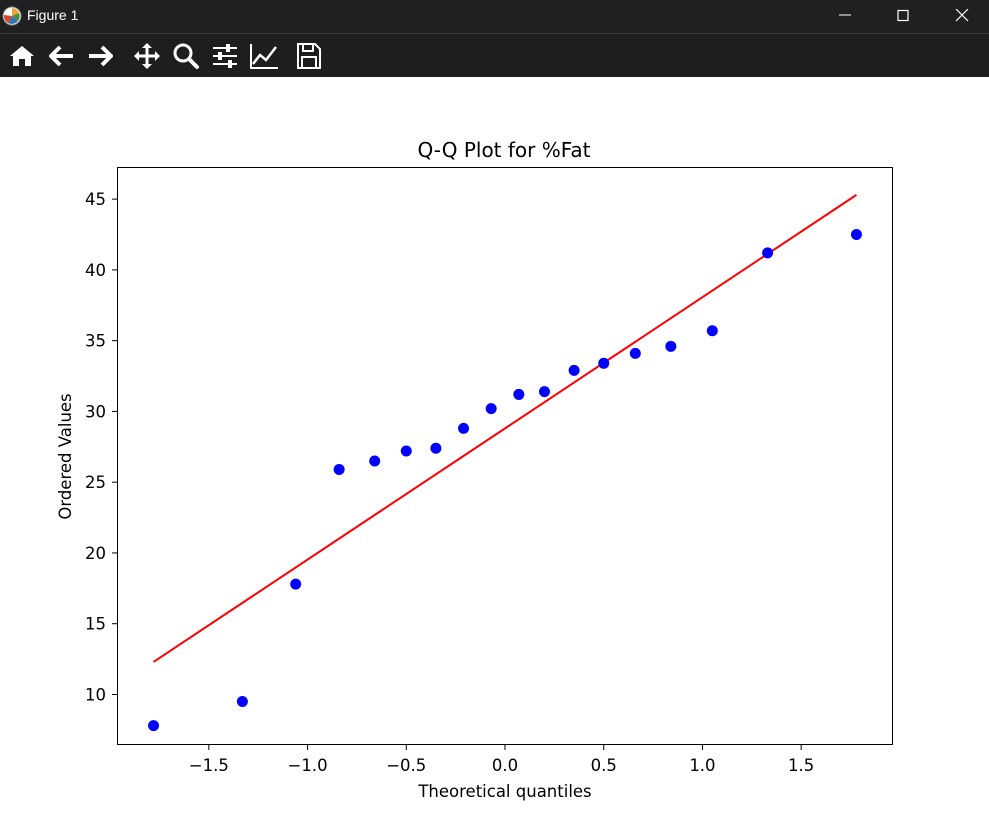 The image size is (989, 823). Describe the element at coordinates (95, 341) in the screenshot. I see `y-tick-label: 35` at that location.